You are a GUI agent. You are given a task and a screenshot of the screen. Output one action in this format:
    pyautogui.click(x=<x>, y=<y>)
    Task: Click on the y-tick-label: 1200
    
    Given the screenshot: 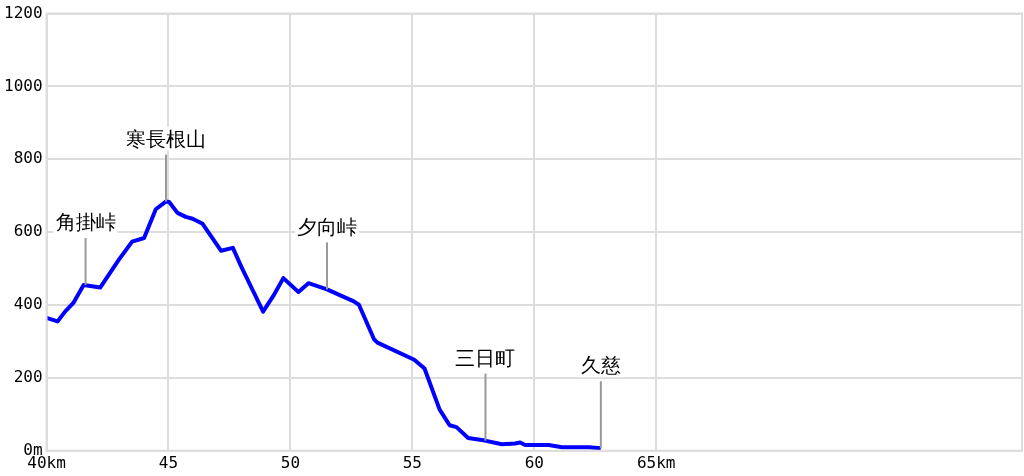 What is the action you would take?
    pyautogui.click(x=23, y=12)
    